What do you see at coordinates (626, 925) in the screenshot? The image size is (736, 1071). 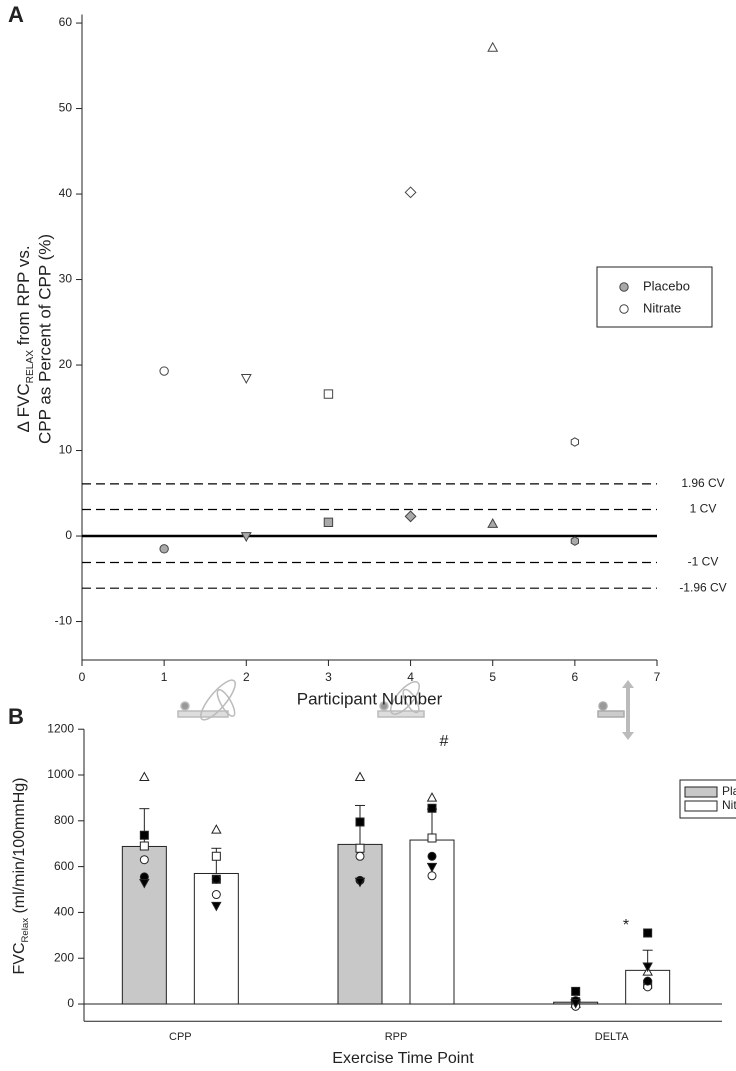 I see `significance-mark: *` at bounding box center [626, 925].